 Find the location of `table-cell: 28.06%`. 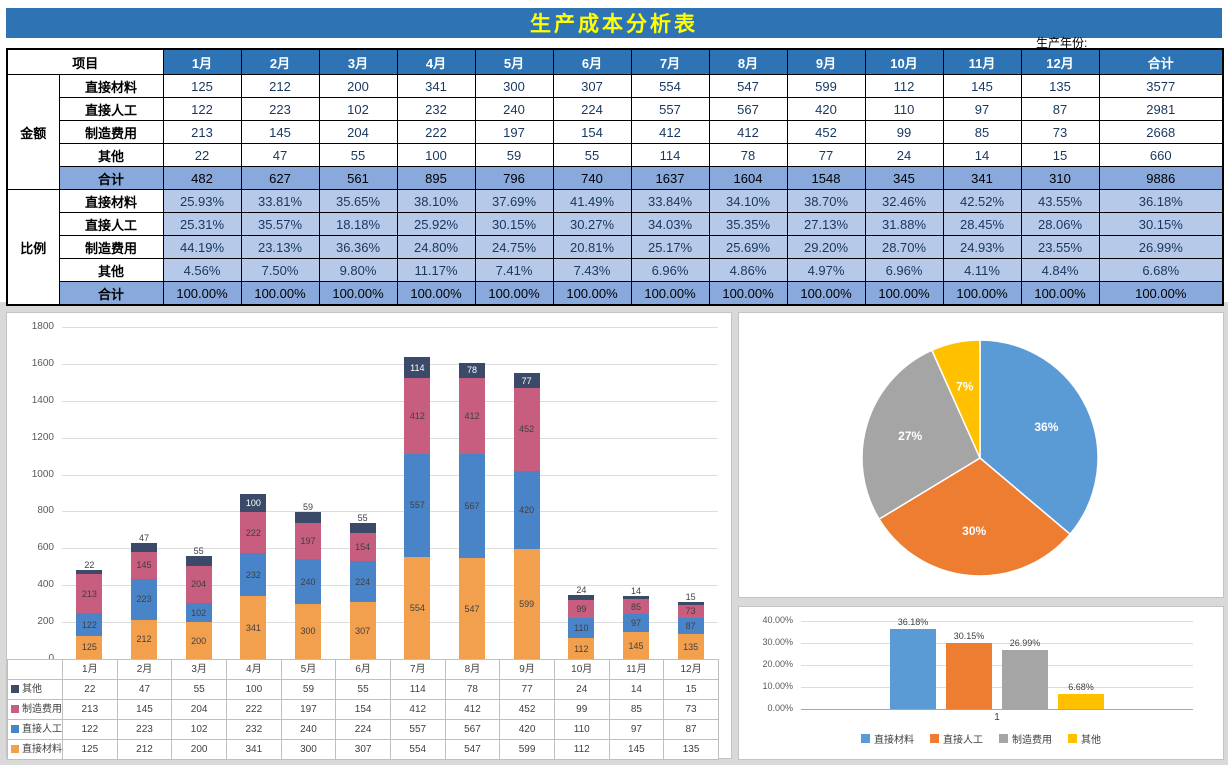

table-cell: 28.06% is located at coordinates (1060, 224).